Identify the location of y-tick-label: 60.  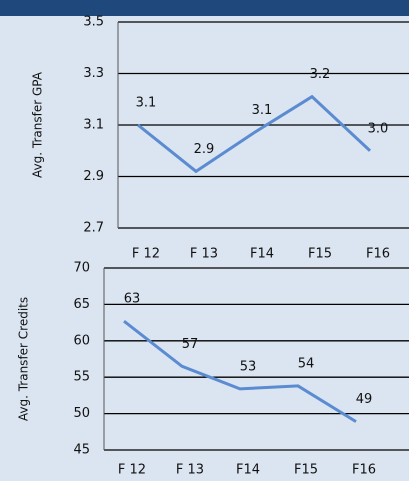
(81, 340).